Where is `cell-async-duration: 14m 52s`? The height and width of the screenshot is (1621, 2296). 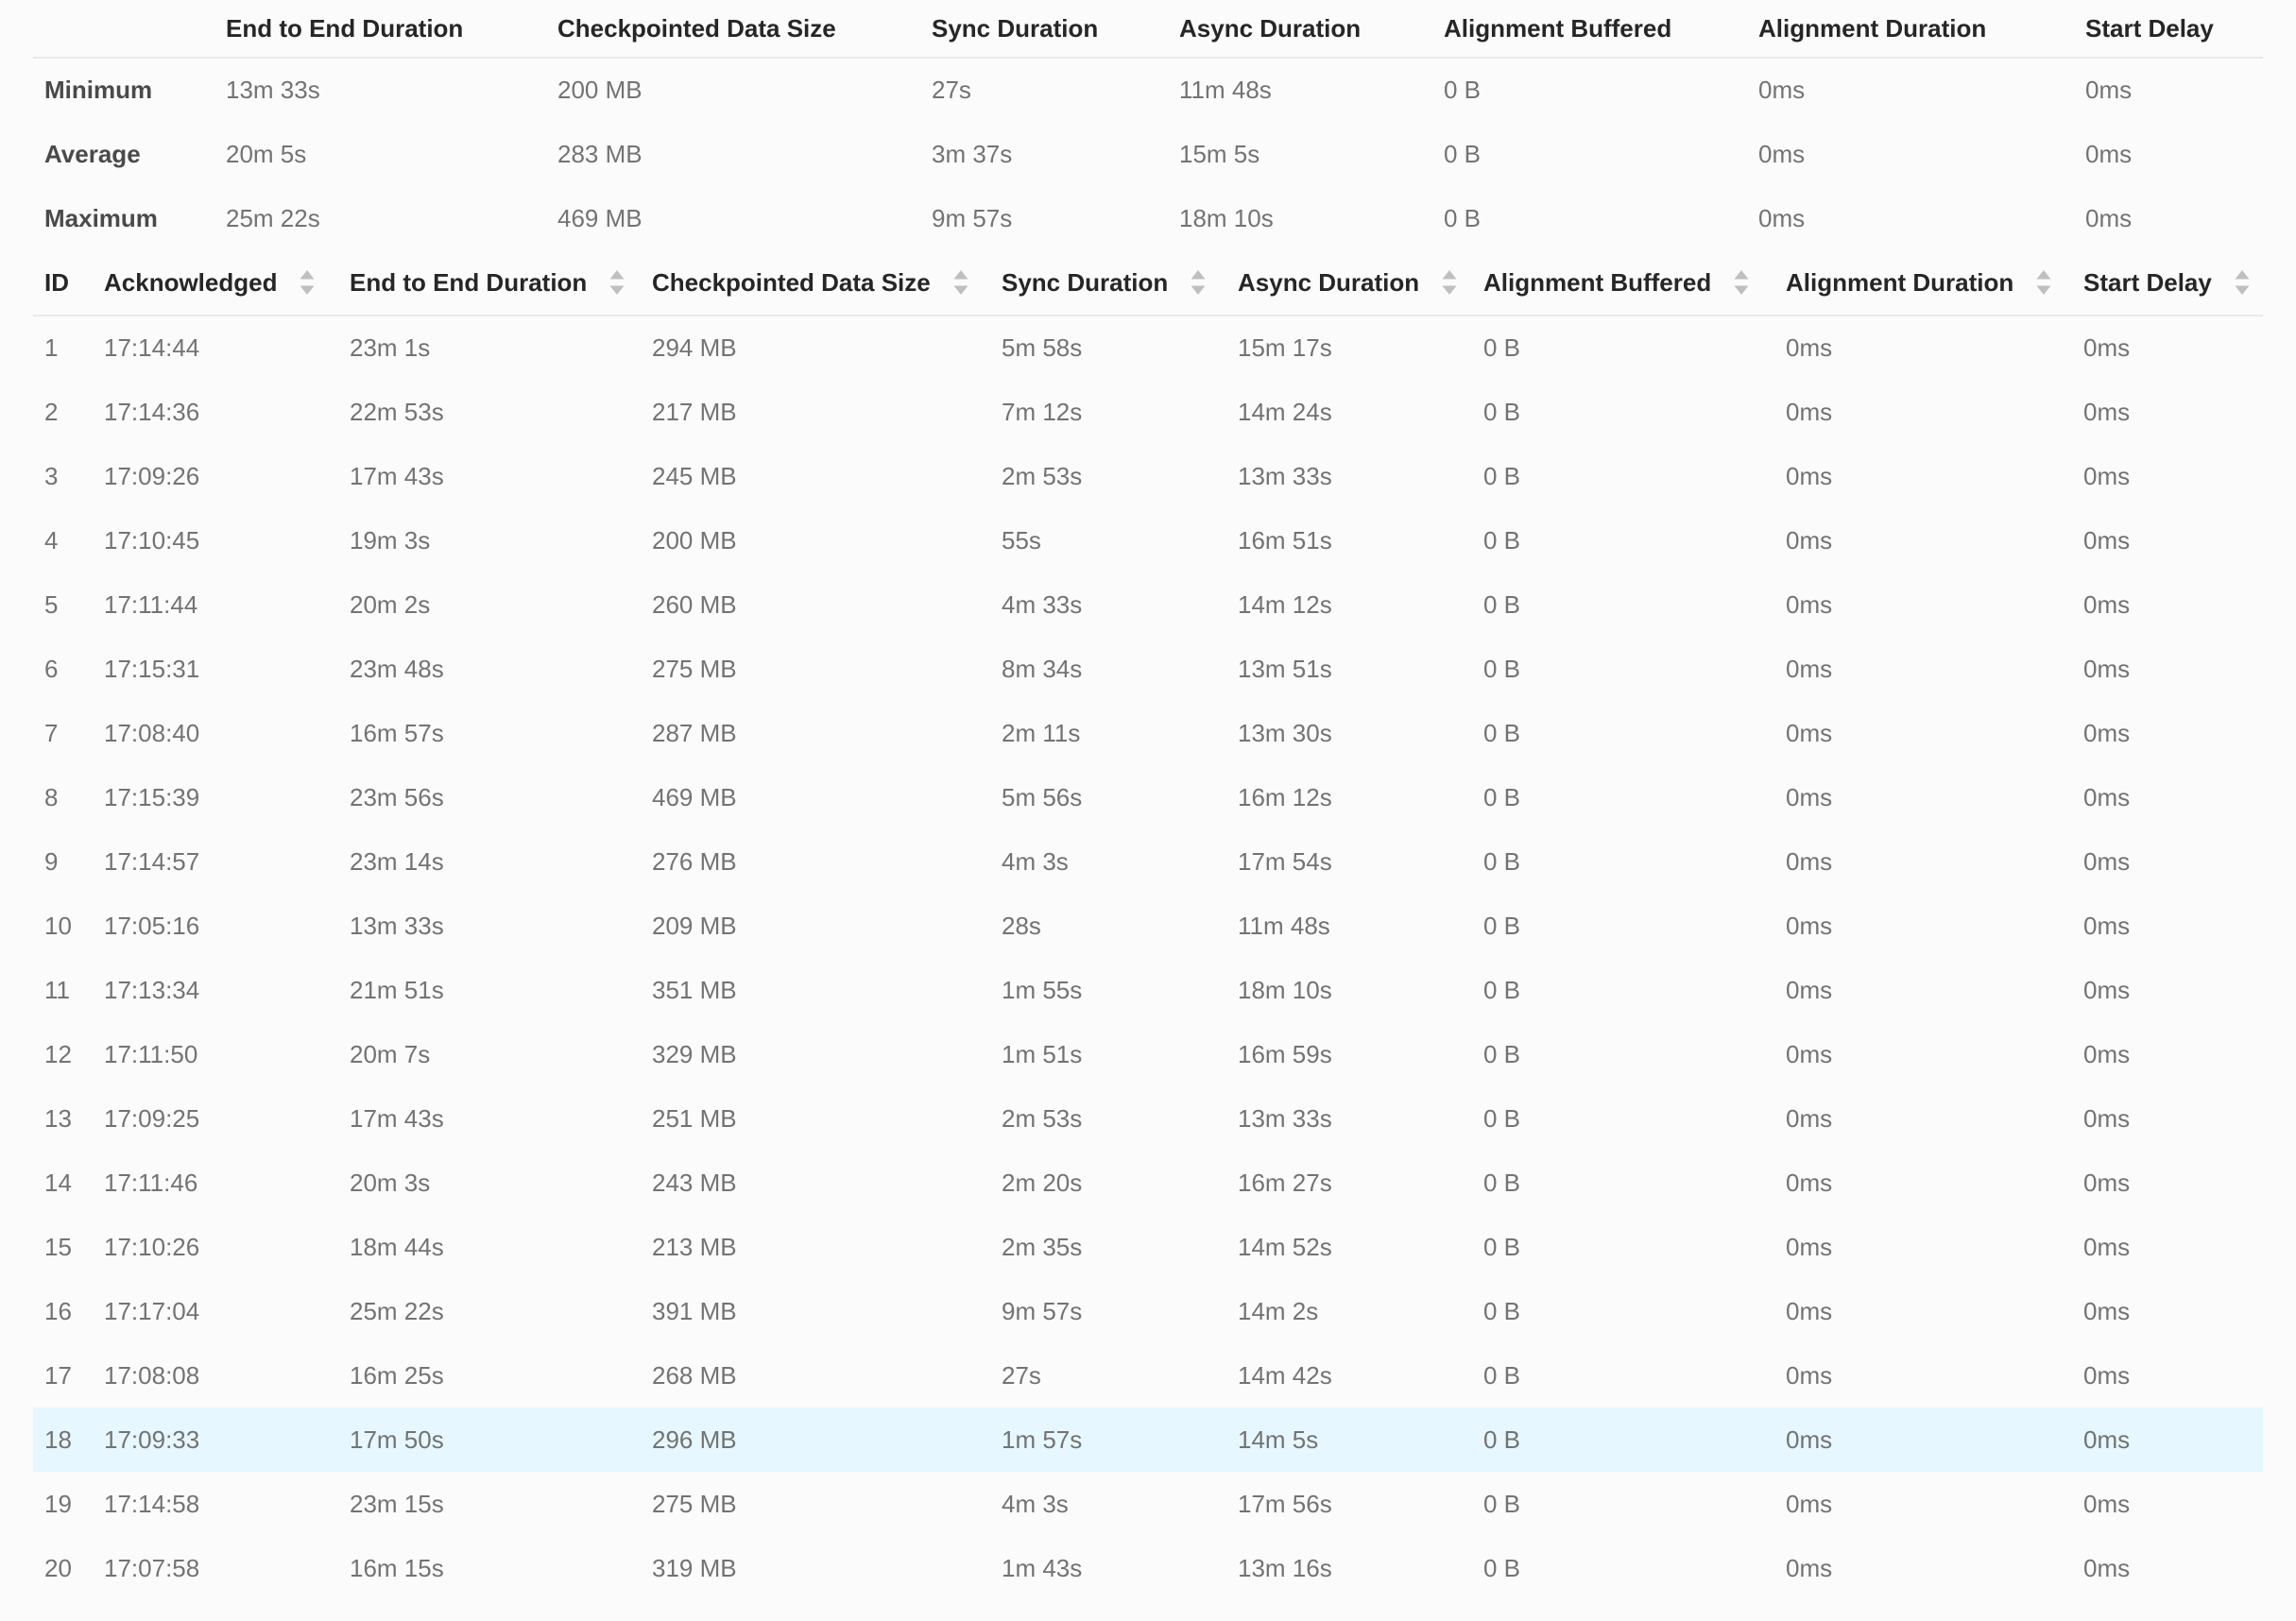
cell-async-duration: 14m 52s is located at coordinates (1285, 1246).